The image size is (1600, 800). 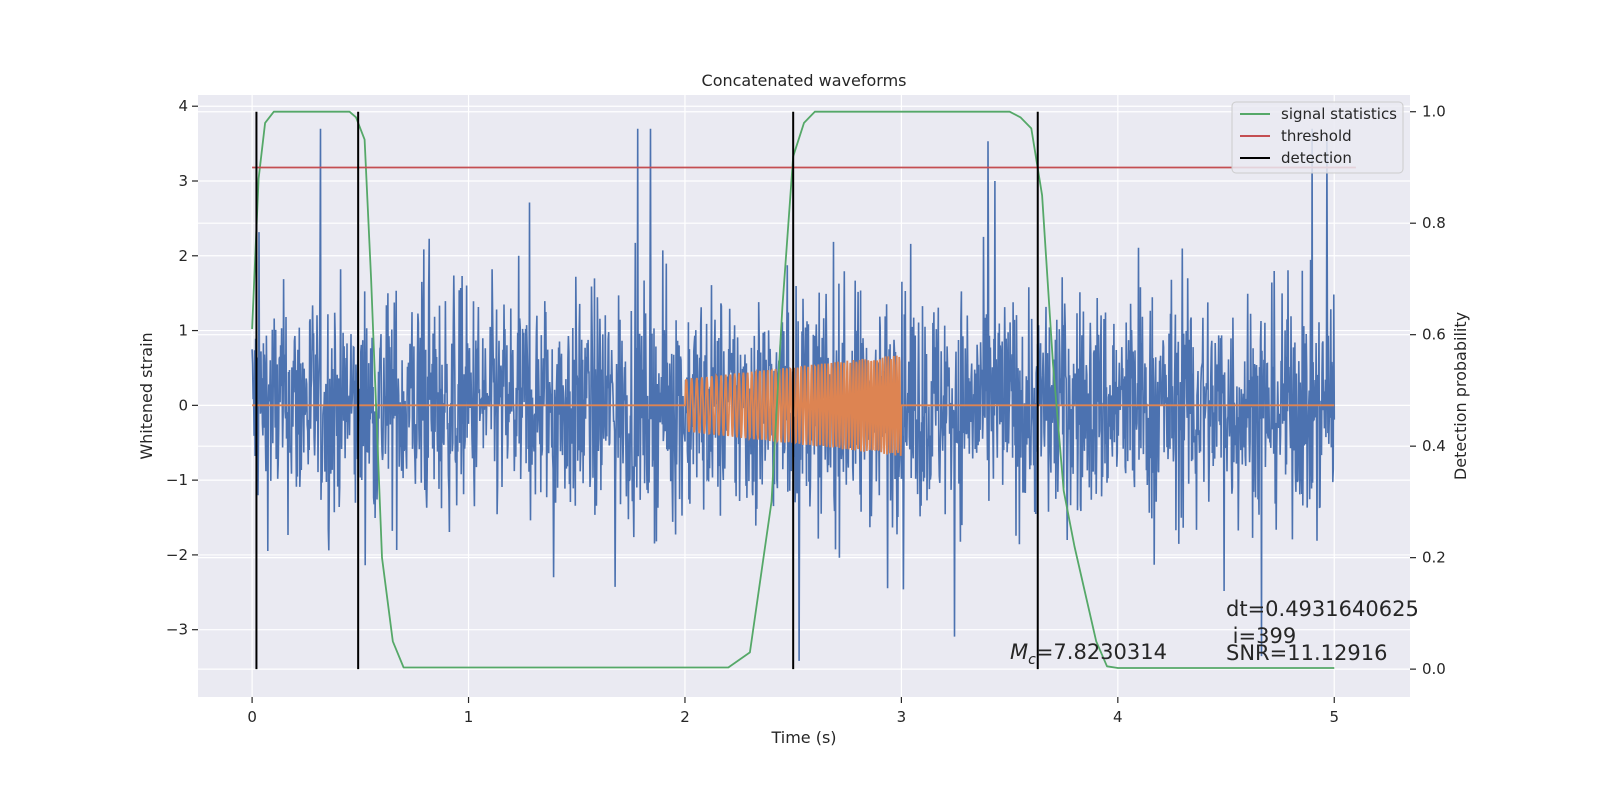 What do you see at coordinates (182, 368) in the screenshot?
I see `y-axis-left: 4 3 2 1 0 −1 −2 −3` at bounding box center [182, 368].